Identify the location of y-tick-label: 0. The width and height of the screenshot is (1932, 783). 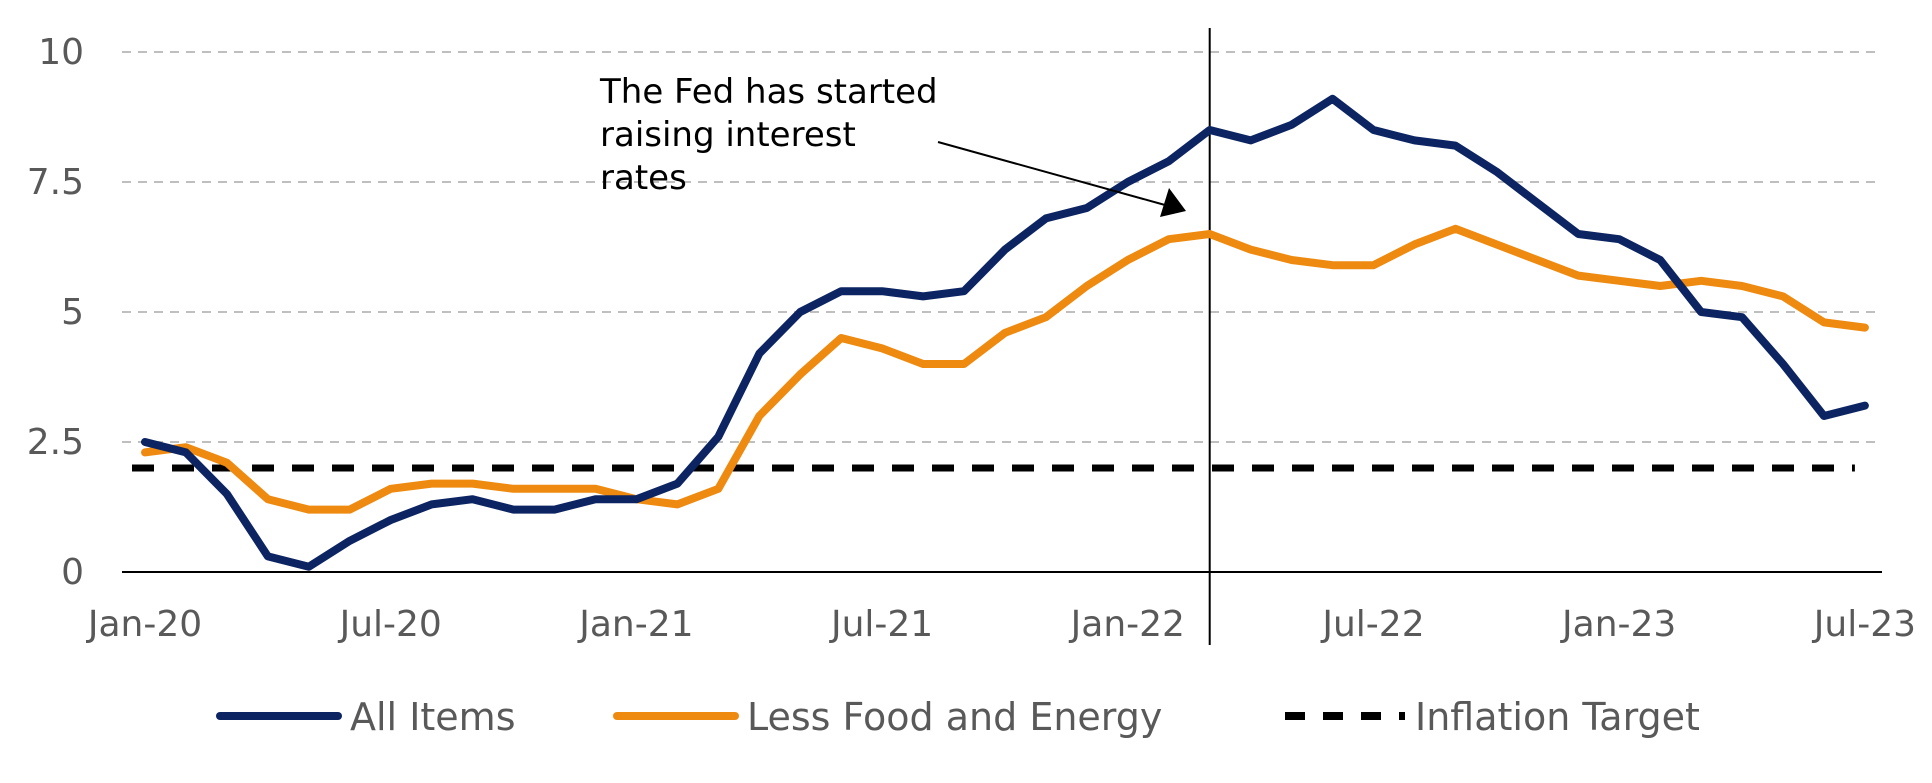
(72, 572).